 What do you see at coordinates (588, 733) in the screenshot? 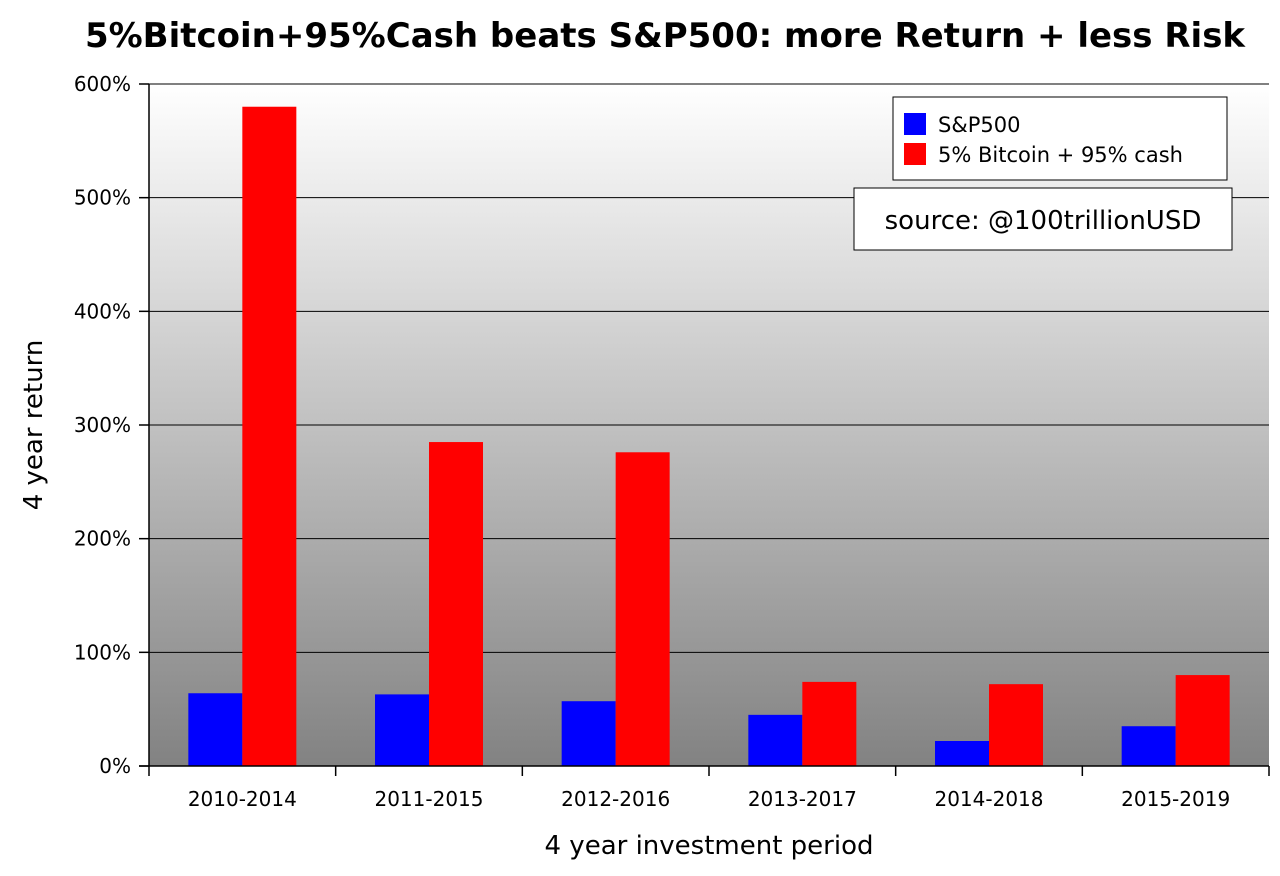
I see `bar-sp500-2012-2016` at bounding box center [588, 733].